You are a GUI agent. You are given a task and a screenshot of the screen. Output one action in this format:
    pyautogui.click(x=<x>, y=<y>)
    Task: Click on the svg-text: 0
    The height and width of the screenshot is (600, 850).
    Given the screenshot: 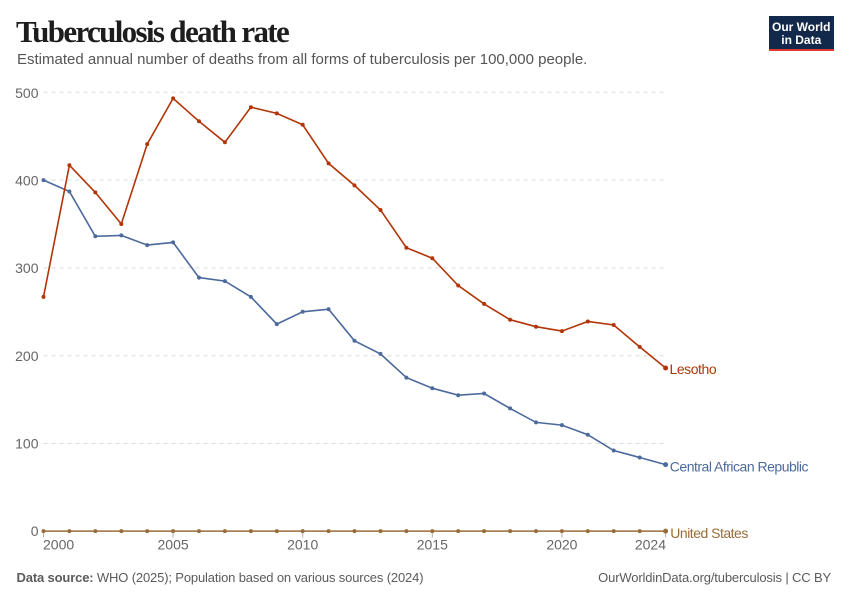 What is the action you would take?
    pyautogui.click(x=35, y=531)
    